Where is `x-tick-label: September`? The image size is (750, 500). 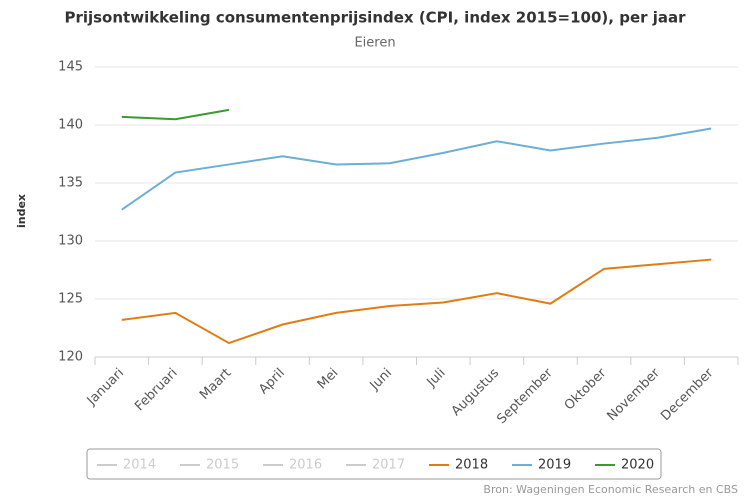 x-tick-label: September is located at coordinates (525, 396).